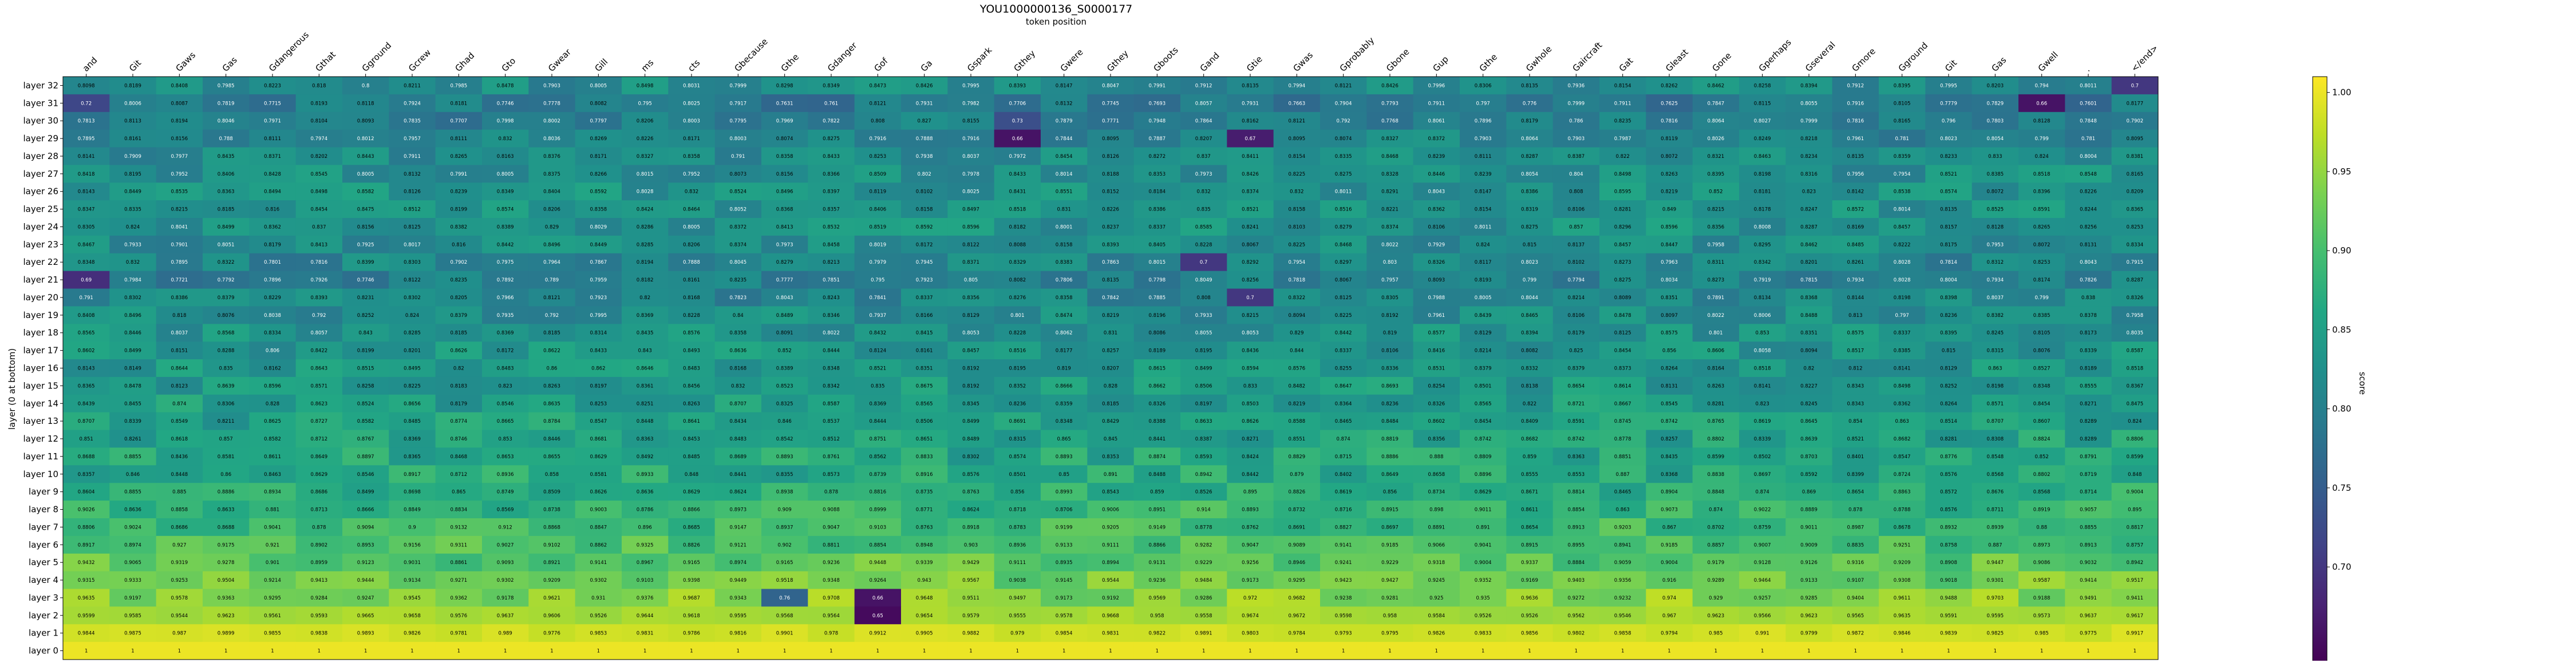  I want to click on colorbar-tick-label: 0.95, so click(2341, 172).